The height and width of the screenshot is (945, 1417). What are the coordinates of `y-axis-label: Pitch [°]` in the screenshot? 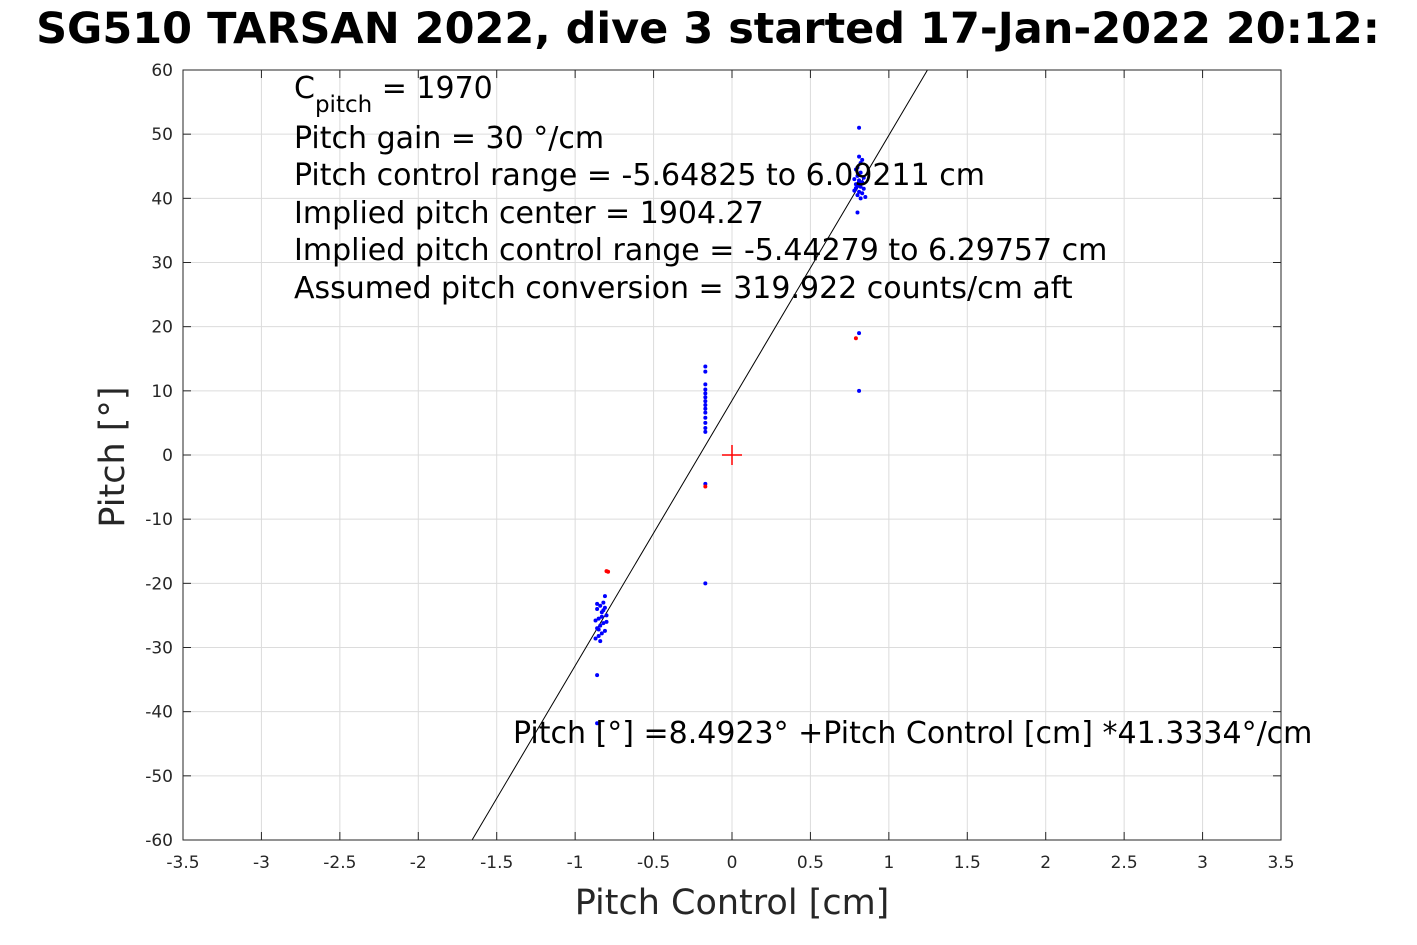 It's located at (113, 456).